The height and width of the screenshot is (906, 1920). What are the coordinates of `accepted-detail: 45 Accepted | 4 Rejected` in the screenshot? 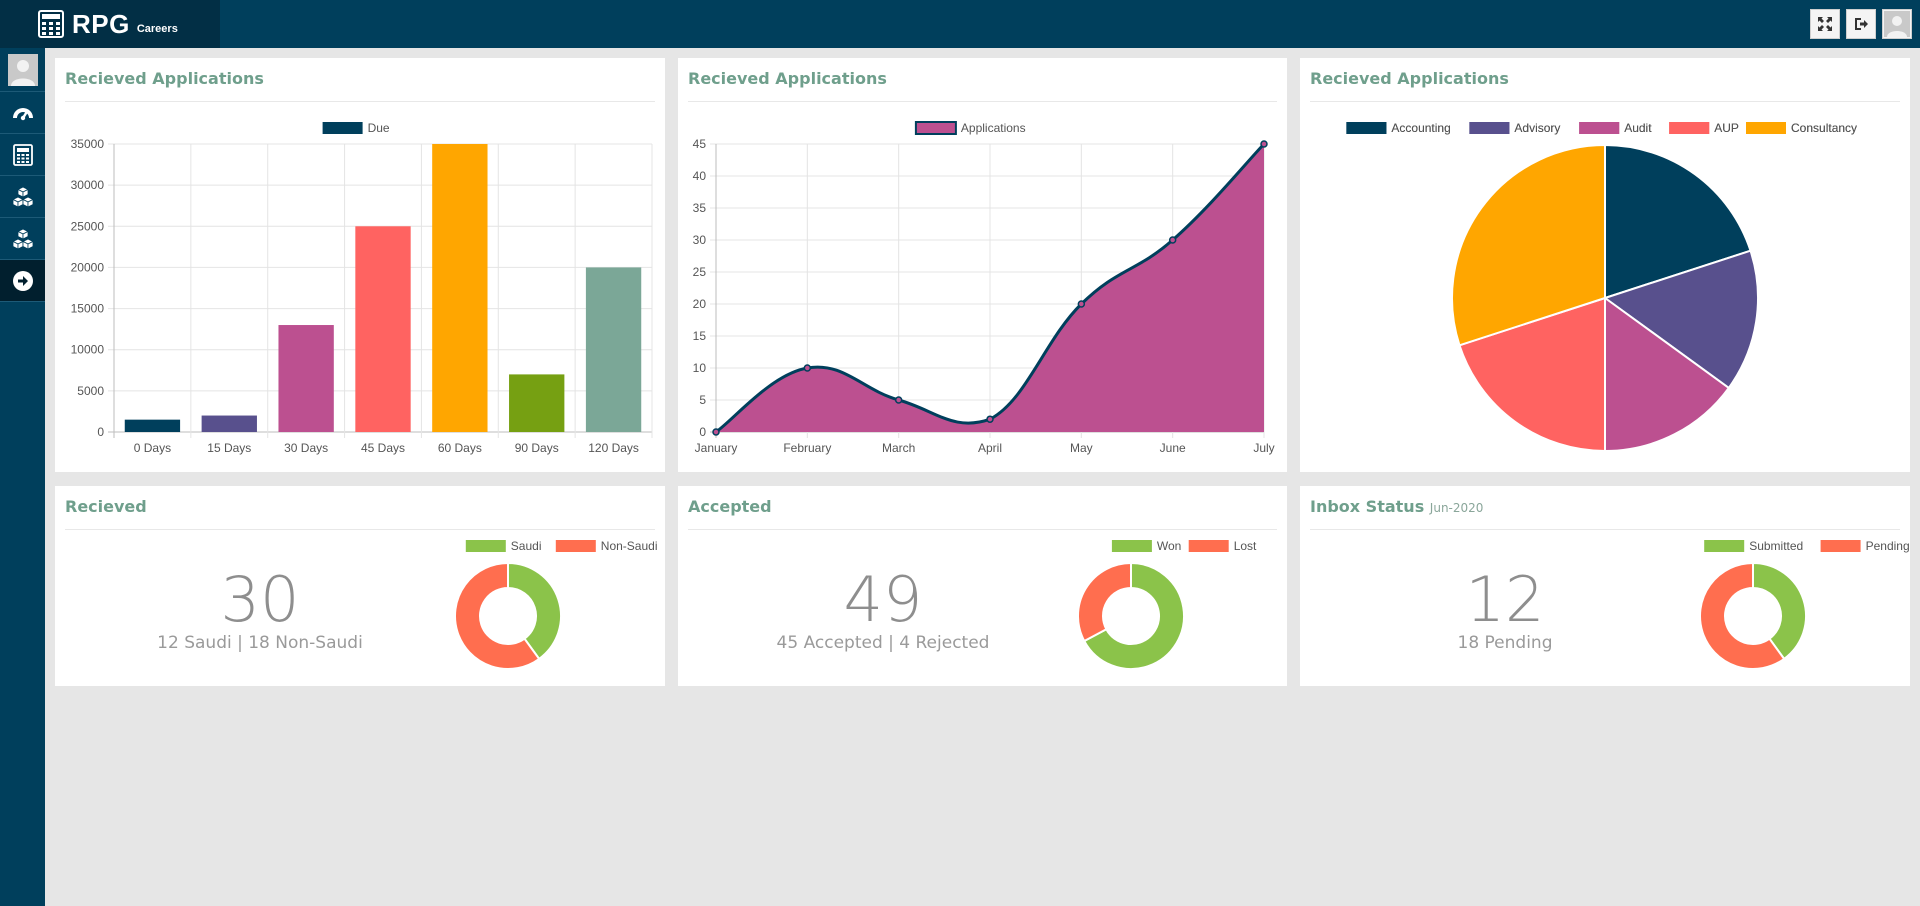 It's located at (883, 643).